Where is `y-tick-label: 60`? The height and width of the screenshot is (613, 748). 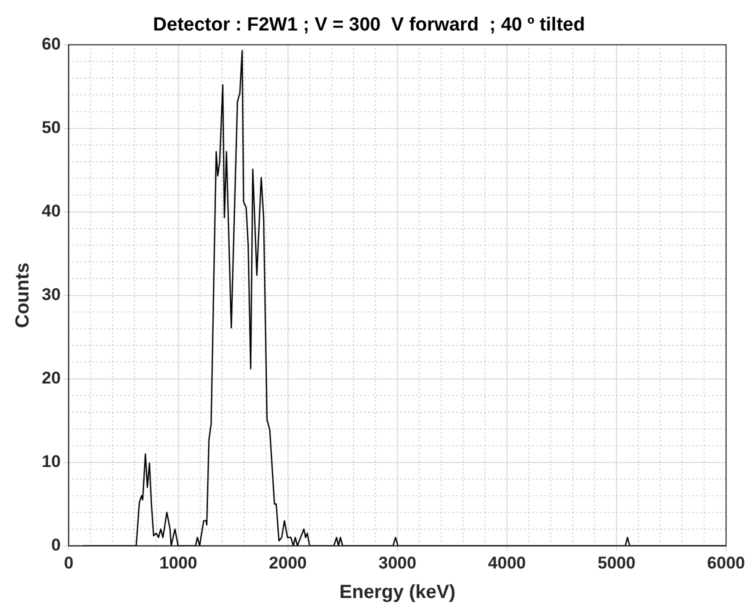 y-tick-label: 60 is located at coordinates (51, 44).